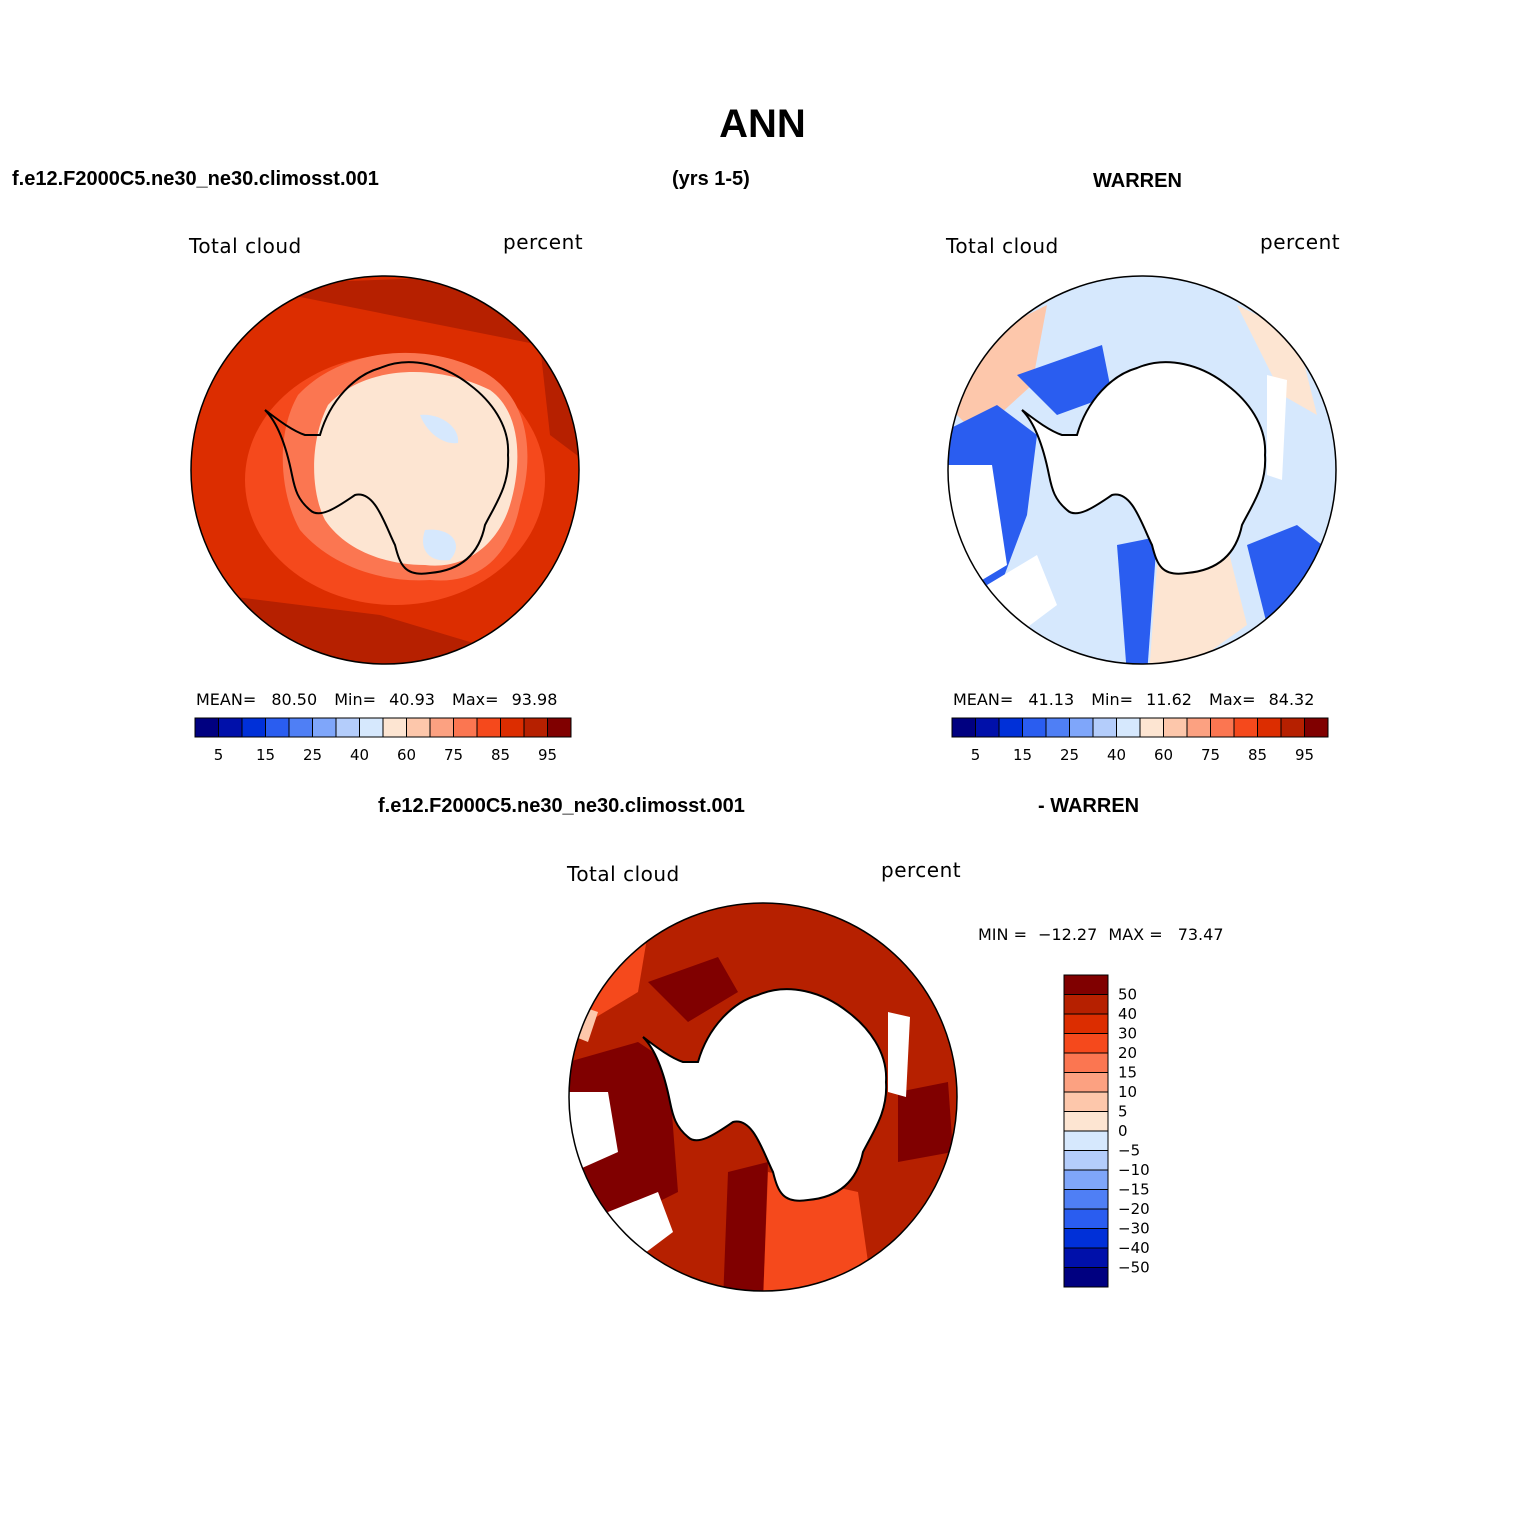  Describe the element at coordinates (997, 370) in the screenshot. I see `panel2-high-sector-west` at that location.